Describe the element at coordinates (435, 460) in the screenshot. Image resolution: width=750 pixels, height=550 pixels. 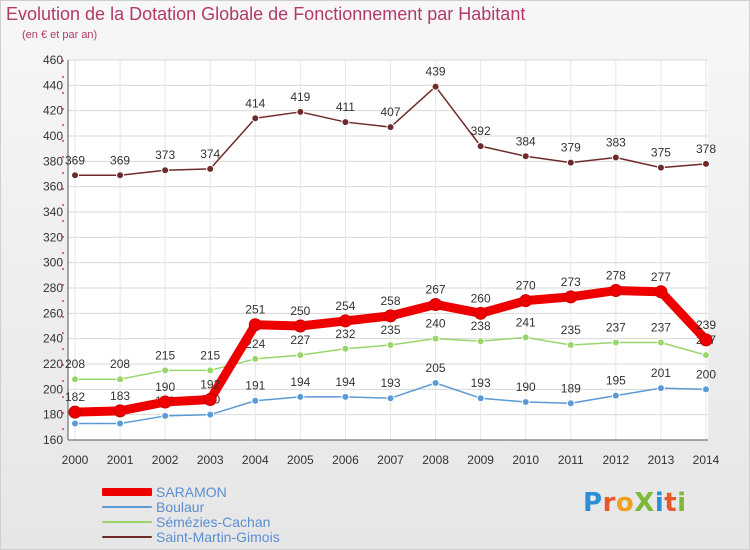
I see `x-tick-label: 2008` at that location.